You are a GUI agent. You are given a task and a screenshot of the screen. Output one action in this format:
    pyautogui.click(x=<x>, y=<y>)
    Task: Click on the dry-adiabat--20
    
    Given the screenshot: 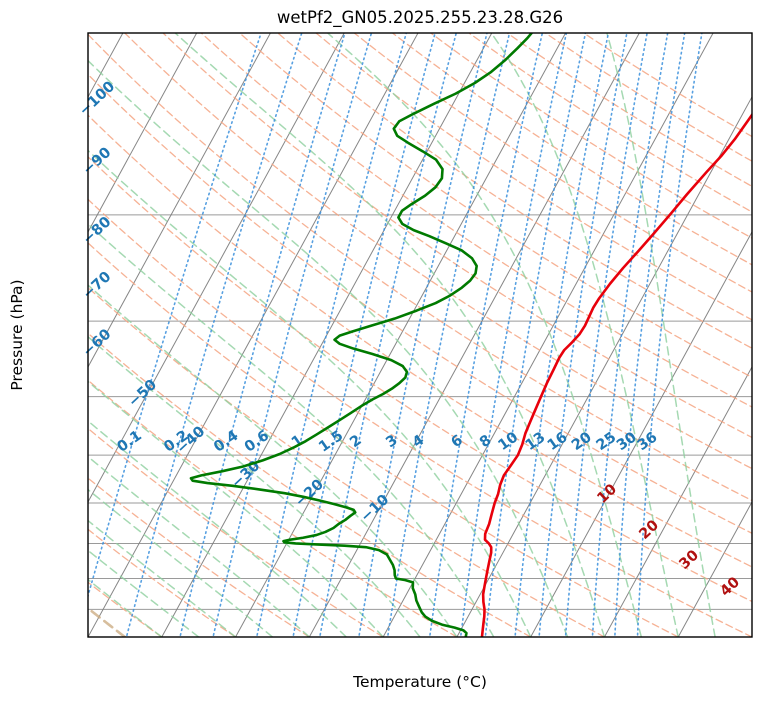 What is the action you would take?
    pyautogui.click(x=162, y=582)
    